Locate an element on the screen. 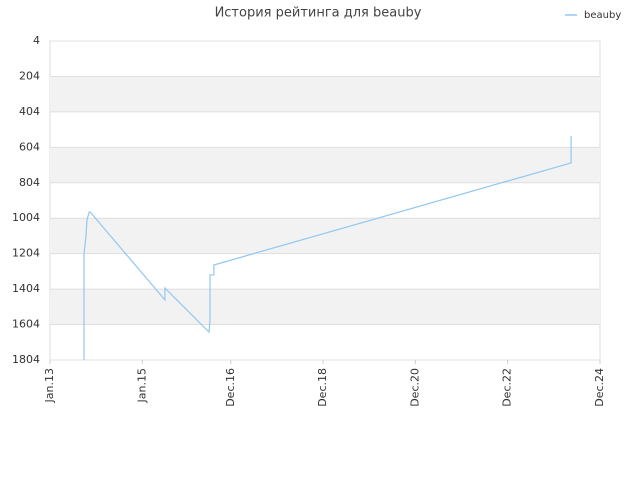 The height and width of the screenshot is (480, 640). chart-title: История рейтинга для beauby is located at coordinates (318, 13).